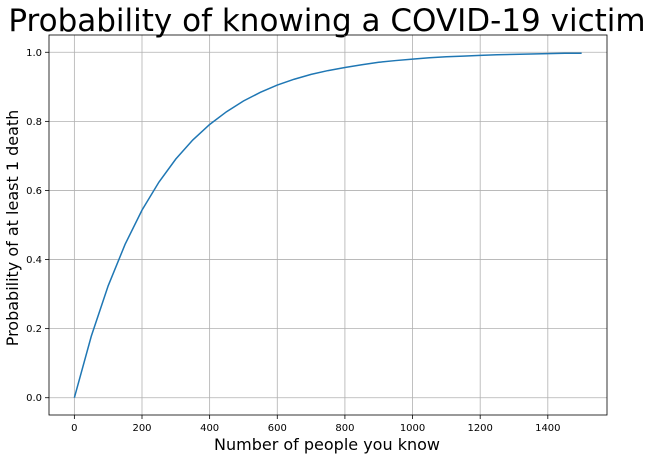  I want to click on y-tick-label: 1.0, so click(34, 53).